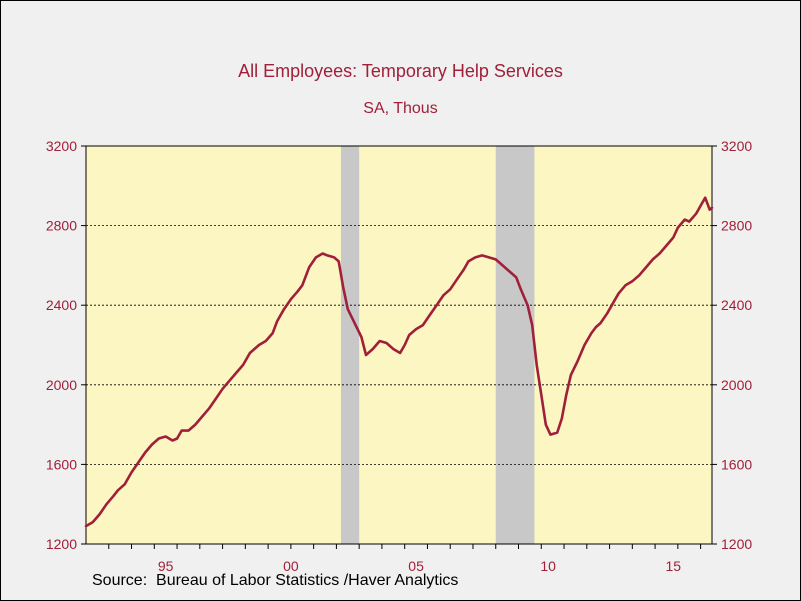  I want to click on x-tick-label-15: 15, so click(674, 566).